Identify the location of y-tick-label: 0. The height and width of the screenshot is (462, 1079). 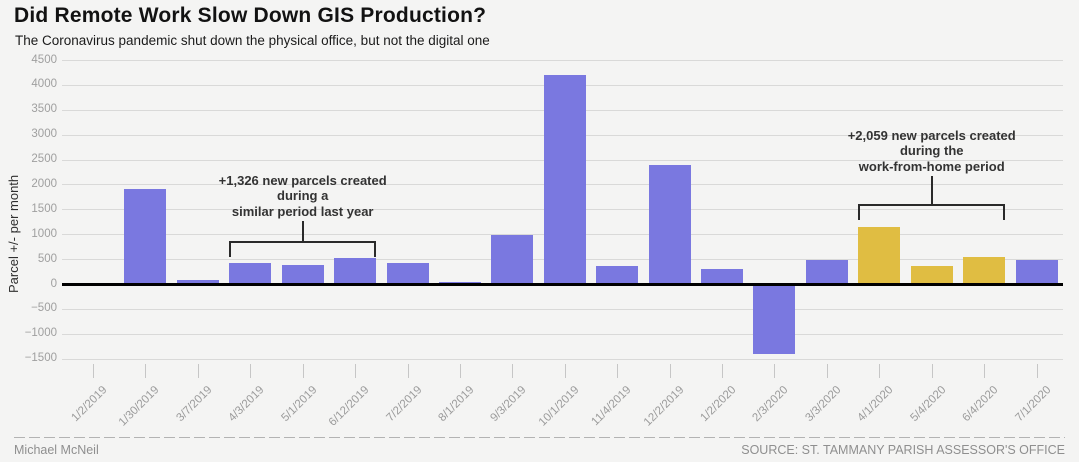
(53, 283).